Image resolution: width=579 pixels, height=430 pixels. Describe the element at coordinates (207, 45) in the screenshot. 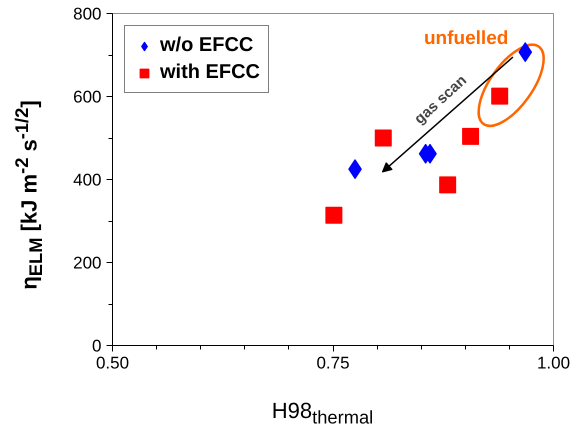

I see `legend-label: w/o EFCC` at that location.